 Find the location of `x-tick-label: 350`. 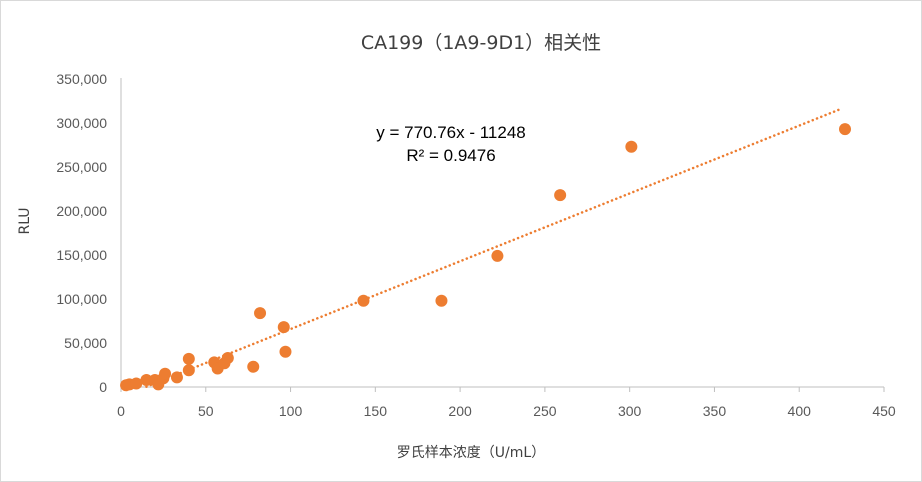

x-tick-label: 350 is located at coordinates (715, 411).